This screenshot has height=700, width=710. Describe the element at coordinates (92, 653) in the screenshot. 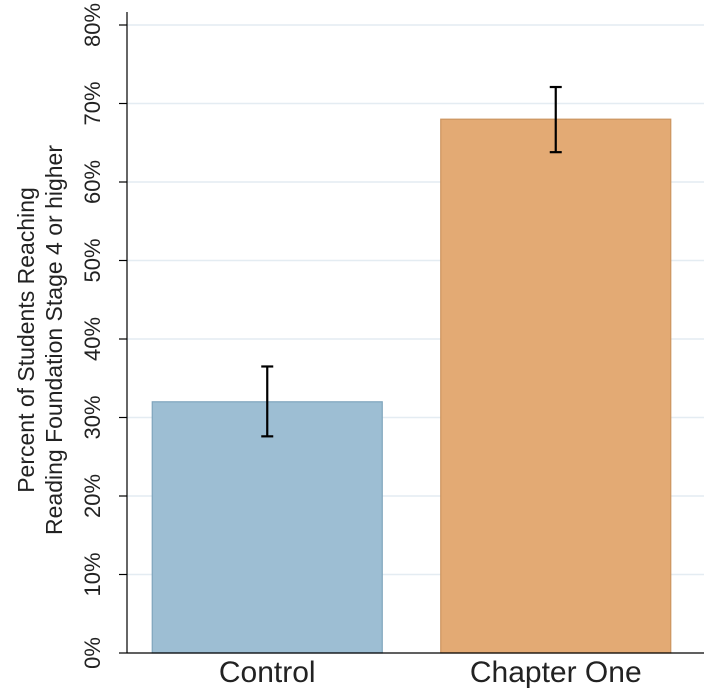

I see `y-tick-label: 0%` at that location.